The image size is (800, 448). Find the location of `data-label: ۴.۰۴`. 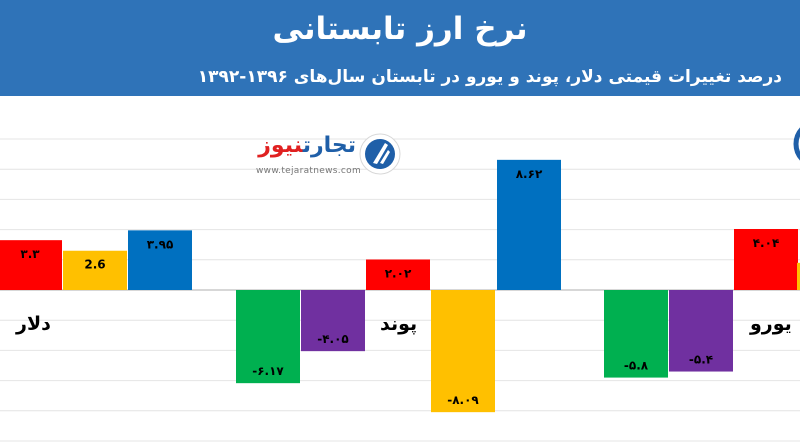

data-label: ۴.۰۴ is located at coordinates (766, 243).